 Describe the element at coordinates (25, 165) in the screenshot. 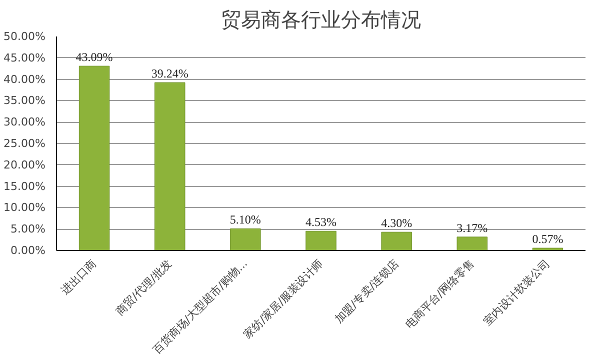

I see `y-tick-label: 20.00%` at that location.